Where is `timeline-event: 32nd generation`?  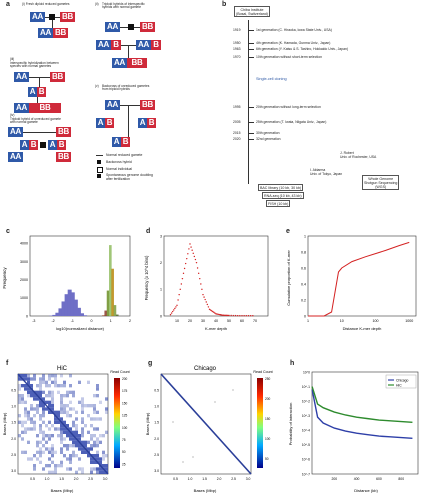
timeline-event: 32nd generation is located at coordinates (268, 139).